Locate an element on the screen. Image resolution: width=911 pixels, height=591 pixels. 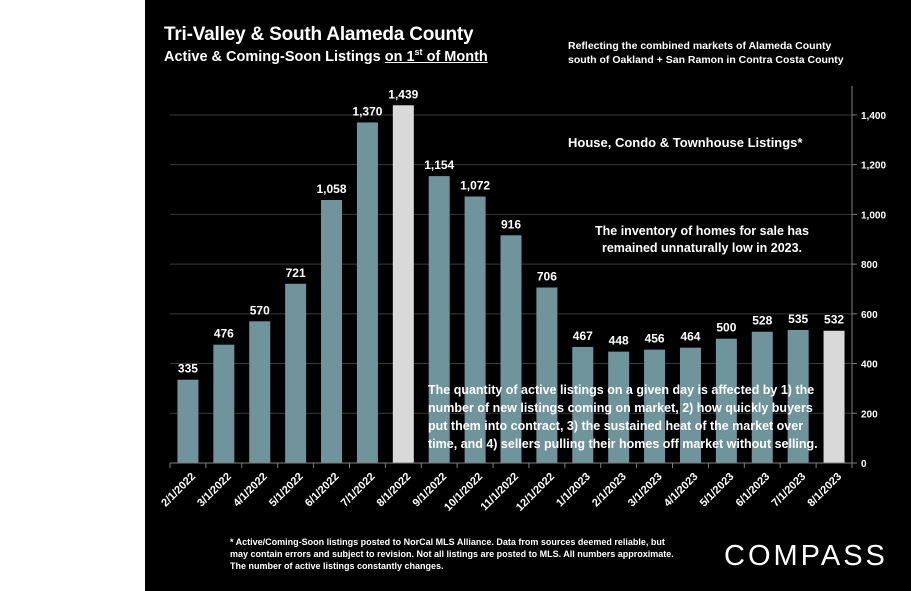
data-label: 335 is located at coordinates (188, 369).